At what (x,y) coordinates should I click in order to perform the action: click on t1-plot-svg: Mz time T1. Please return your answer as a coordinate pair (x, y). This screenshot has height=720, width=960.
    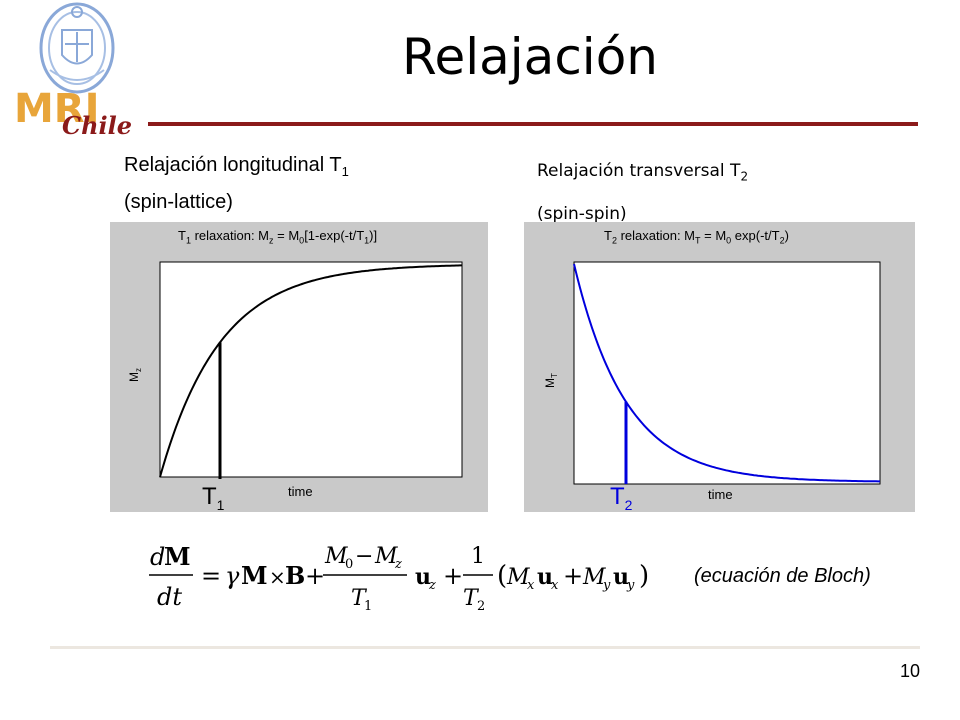
    Looking at the image, I should click on (295, 386).